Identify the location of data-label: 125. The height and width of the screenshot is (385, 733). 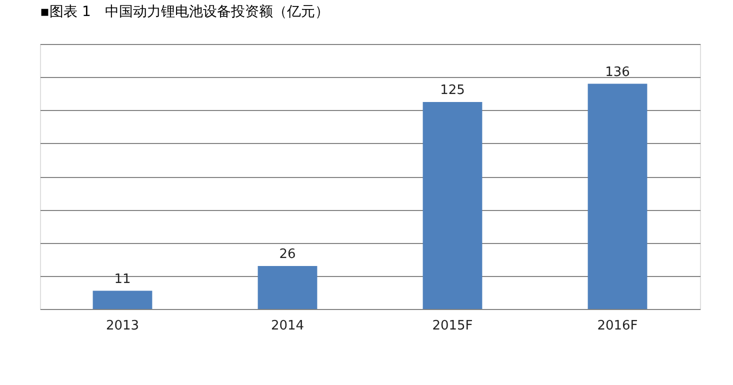
(452, 90).